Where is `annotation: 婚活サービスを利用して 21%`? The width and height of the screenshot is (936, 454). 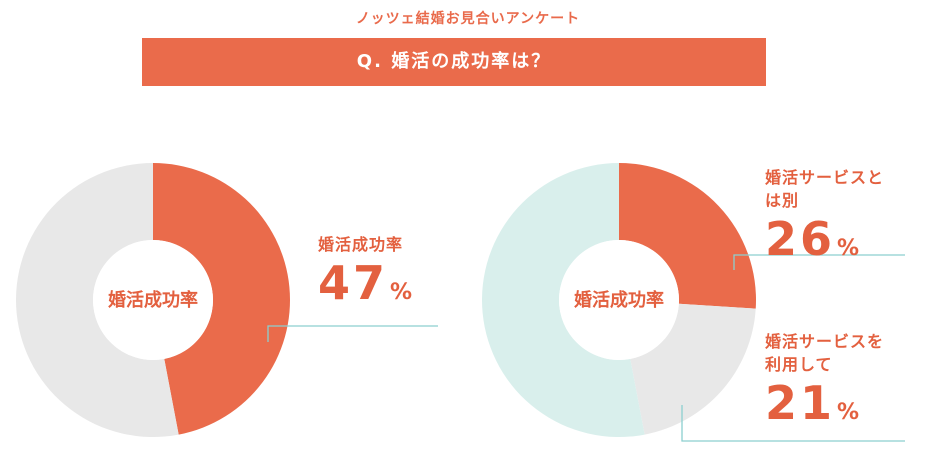
annotation: 婚活サービスを利用して 21% is located at coordinates (827, 385).